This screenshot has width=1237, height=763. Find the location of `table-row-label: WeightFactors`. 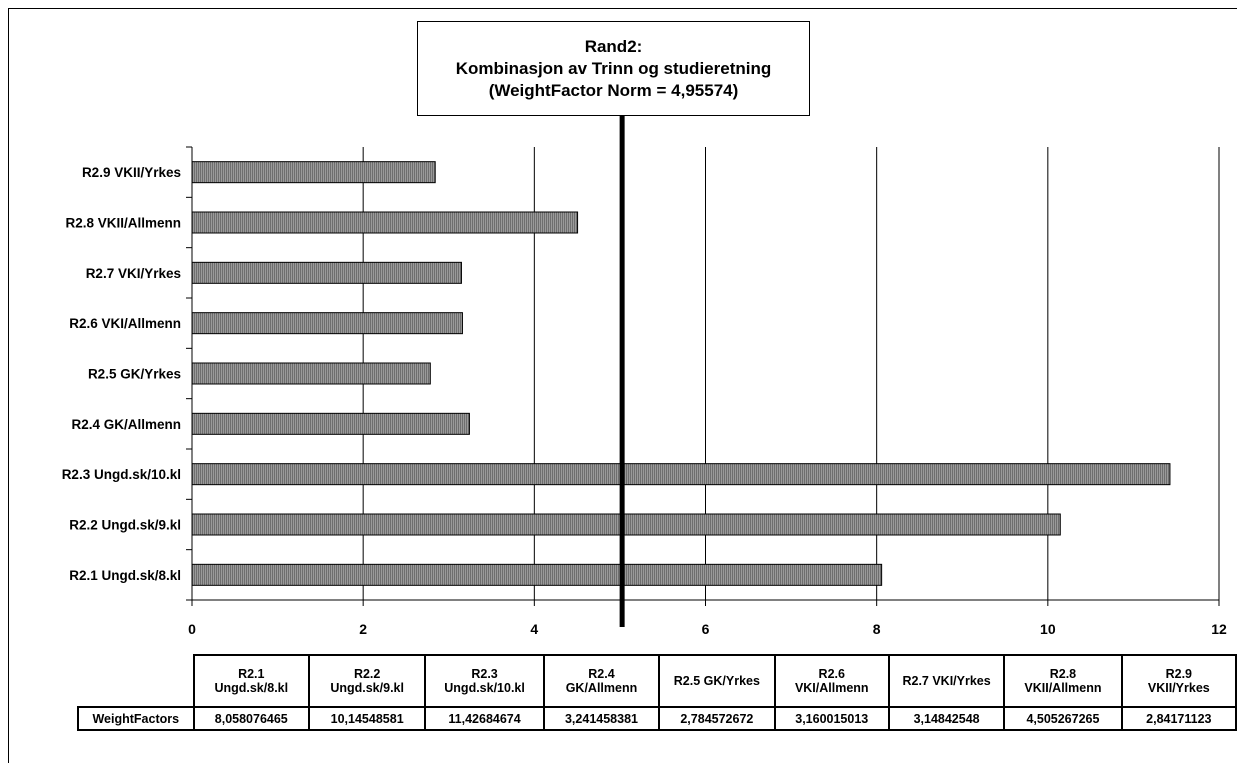

table-row-label: WeightFactors is located at coordinates (136, 718).